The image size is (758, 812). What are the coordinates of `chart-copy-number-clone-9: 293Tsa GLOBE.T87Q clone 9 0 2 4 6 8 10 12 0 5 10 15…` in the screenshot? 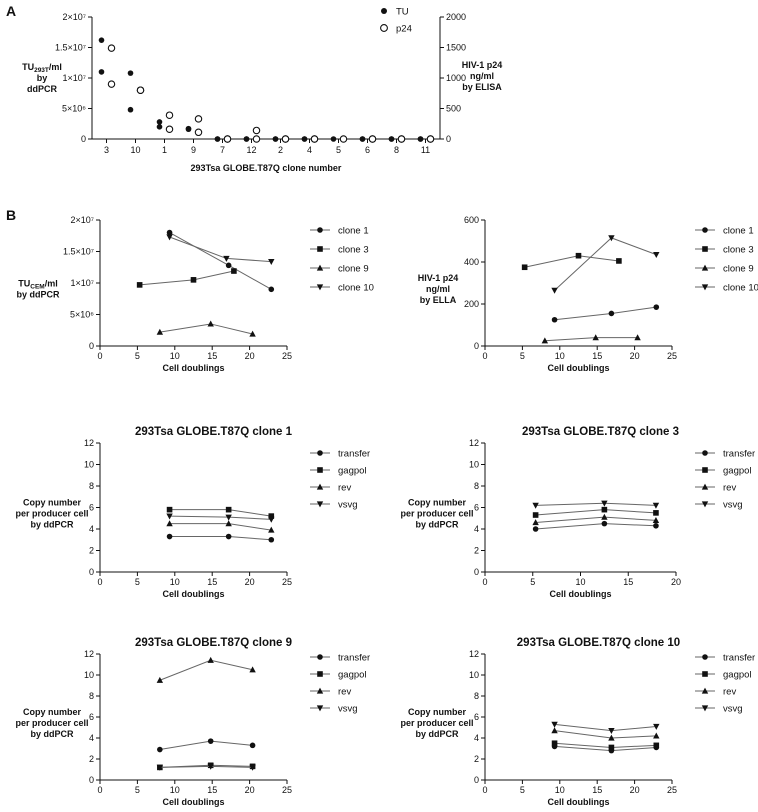 It's located at (192, 722).